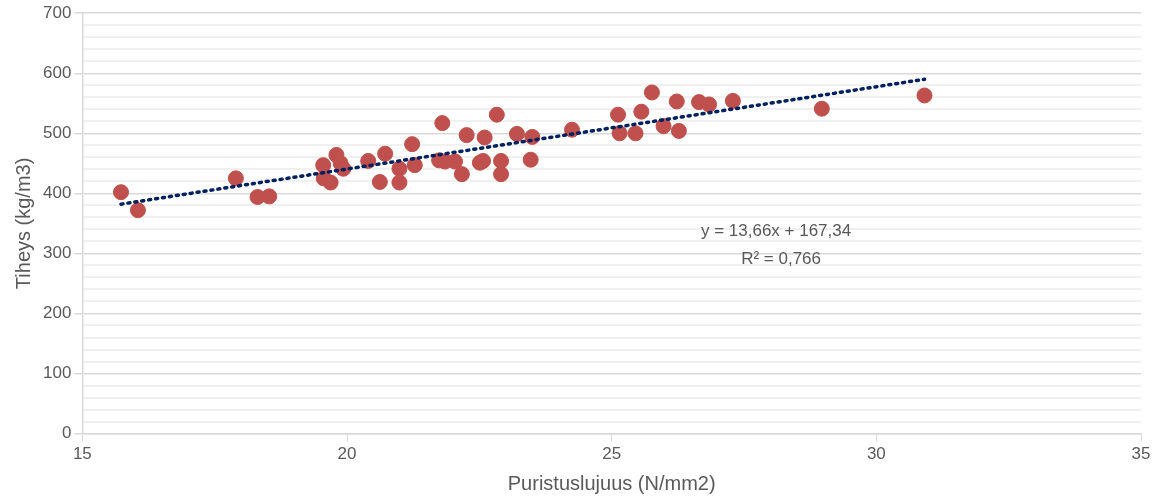 This screenshot has width=1159, height=504. I want to click on x-tick-label: 20, so click(347, 454).